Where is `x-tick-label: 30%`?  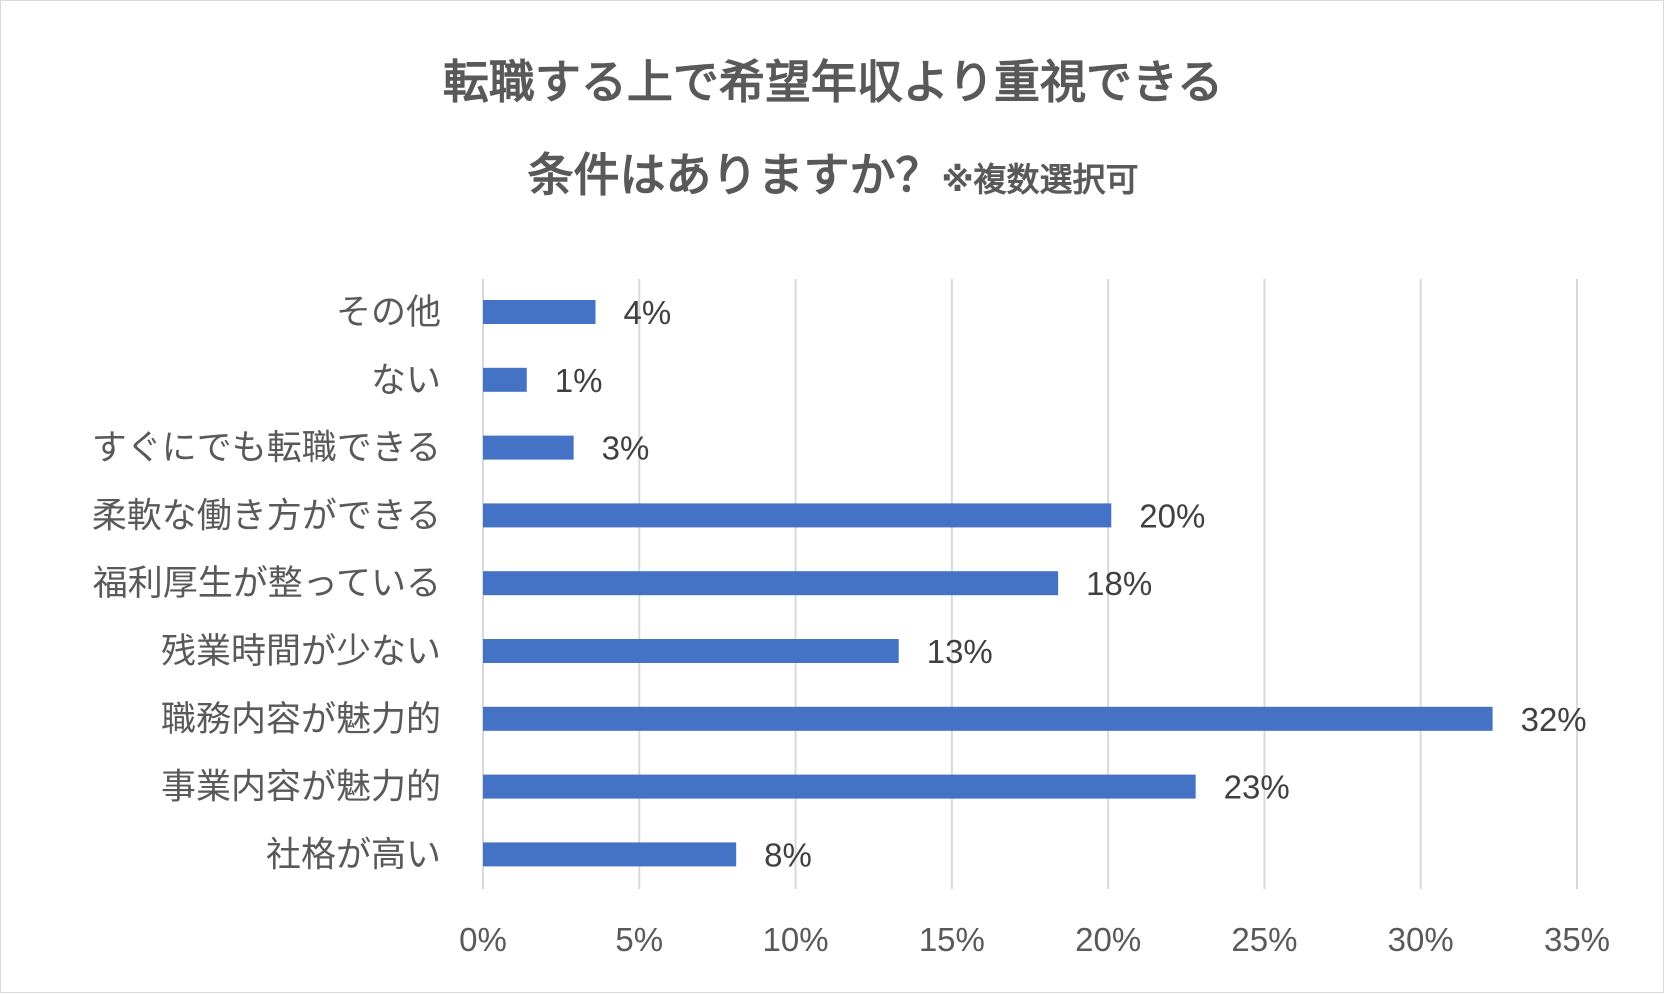 x-tick-label: 30% is located at coordinates (1421, 939).